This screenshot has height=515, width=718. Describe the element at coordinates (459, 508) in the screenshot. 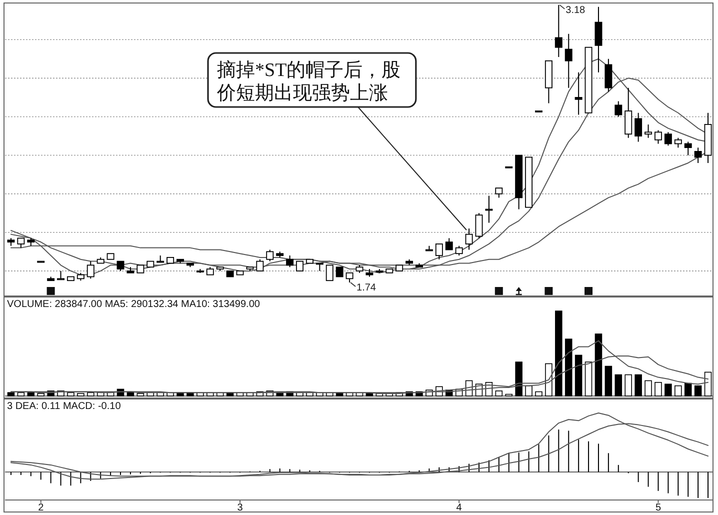

I see `x-tick-label: 4` at that location.